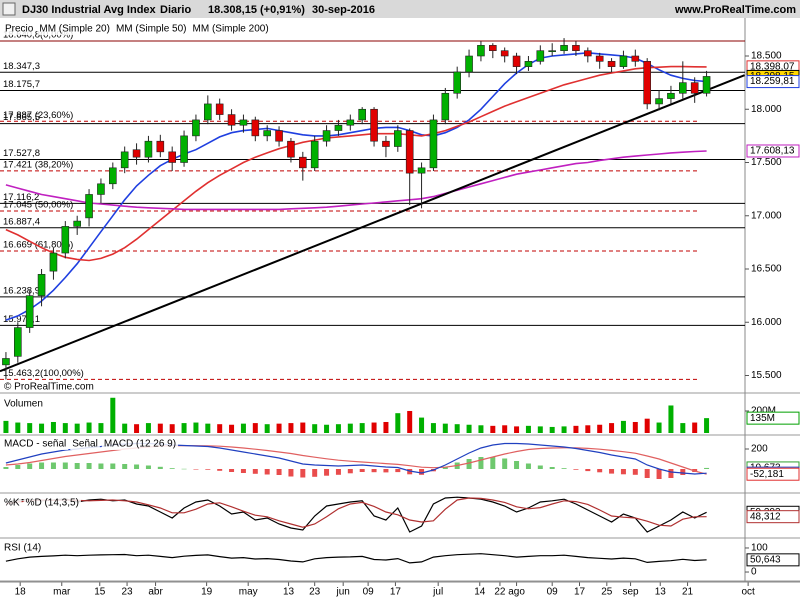 Image resolution: width=800 pixels, height=600 pixels. I want to click on legend-entry: MM (Simple 50), so click(151, 29).